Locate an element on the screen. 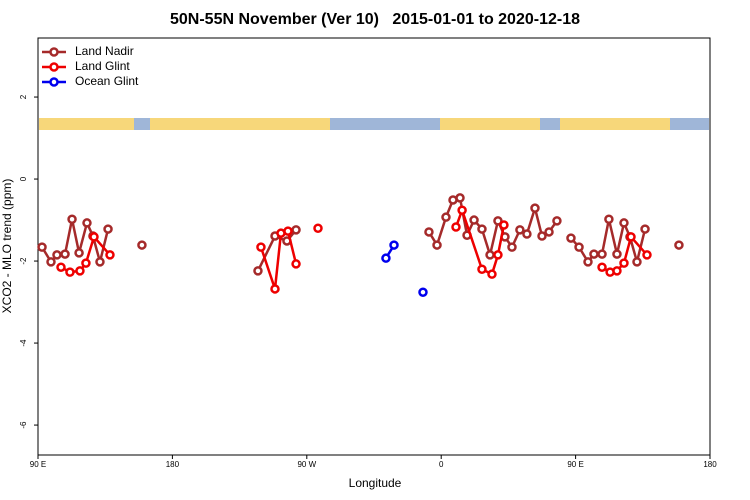 This screenshot has height=500, width=750. x-tick-label: 90 W is located at coordinates (306, 464).